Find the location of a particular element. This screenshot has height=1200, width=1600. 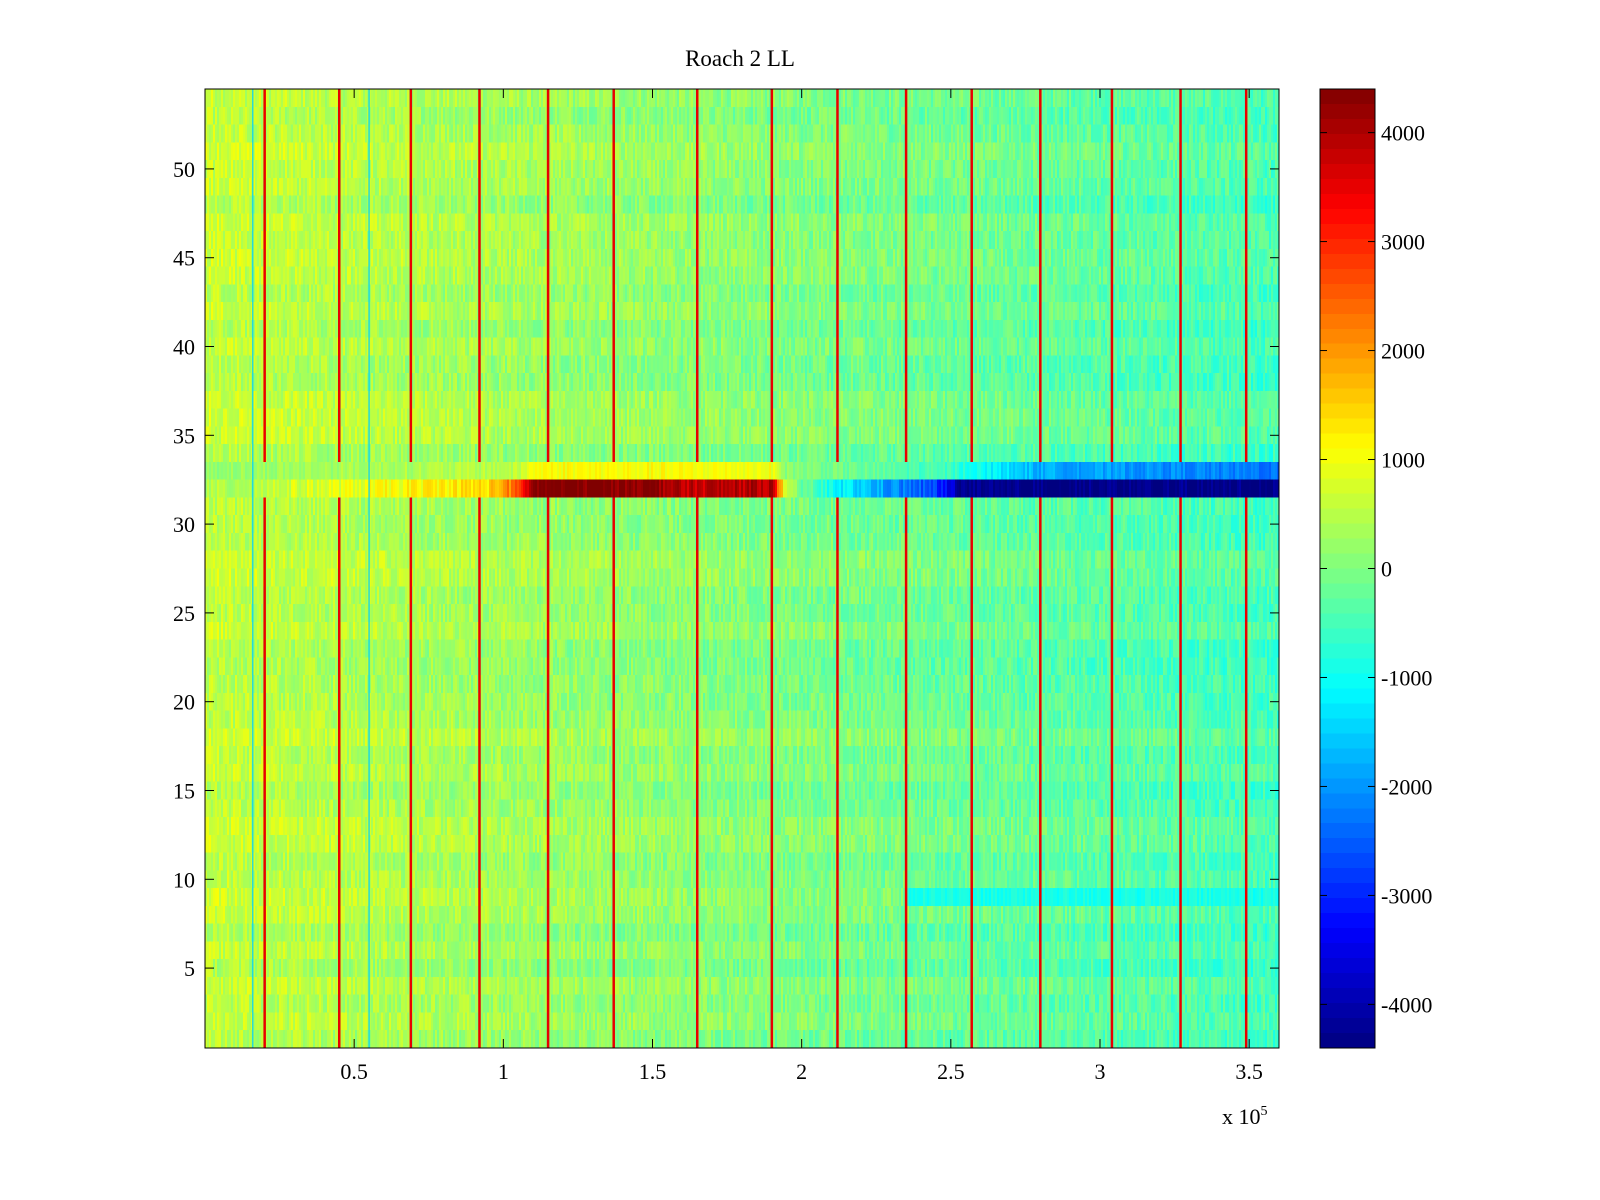

y-tick-label: 25 is located at coordinates (184, 613).